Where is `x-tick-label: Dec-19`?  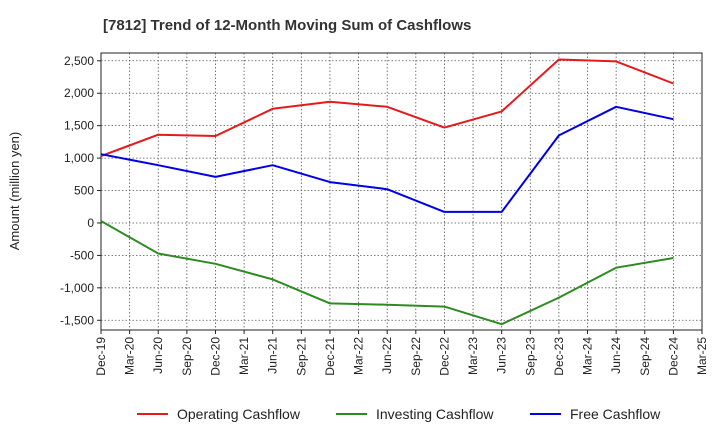 x-tick-label: Dec-19 is located at coordinates (101, 356).